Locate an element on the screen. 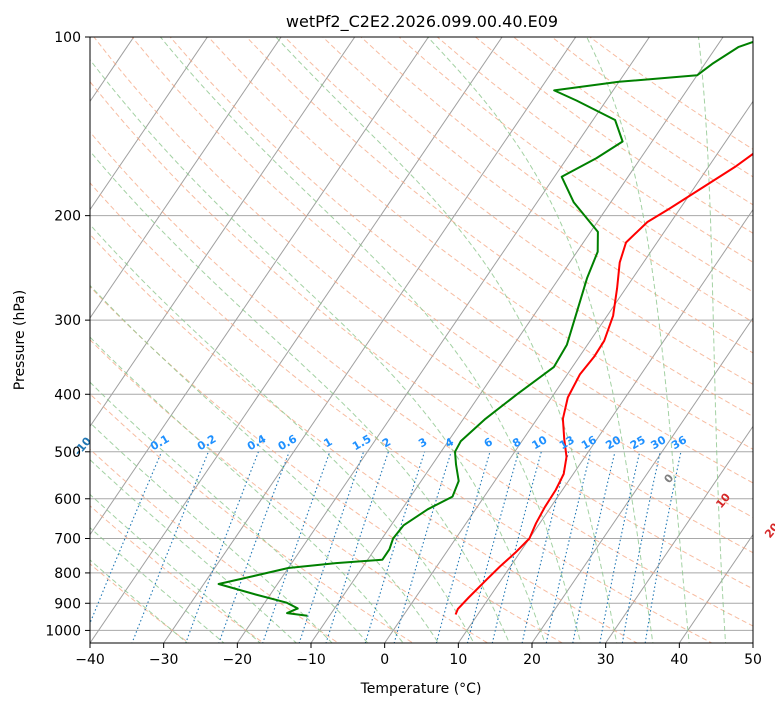  x-tick-label: 30 is located at coordinates (606, 660).